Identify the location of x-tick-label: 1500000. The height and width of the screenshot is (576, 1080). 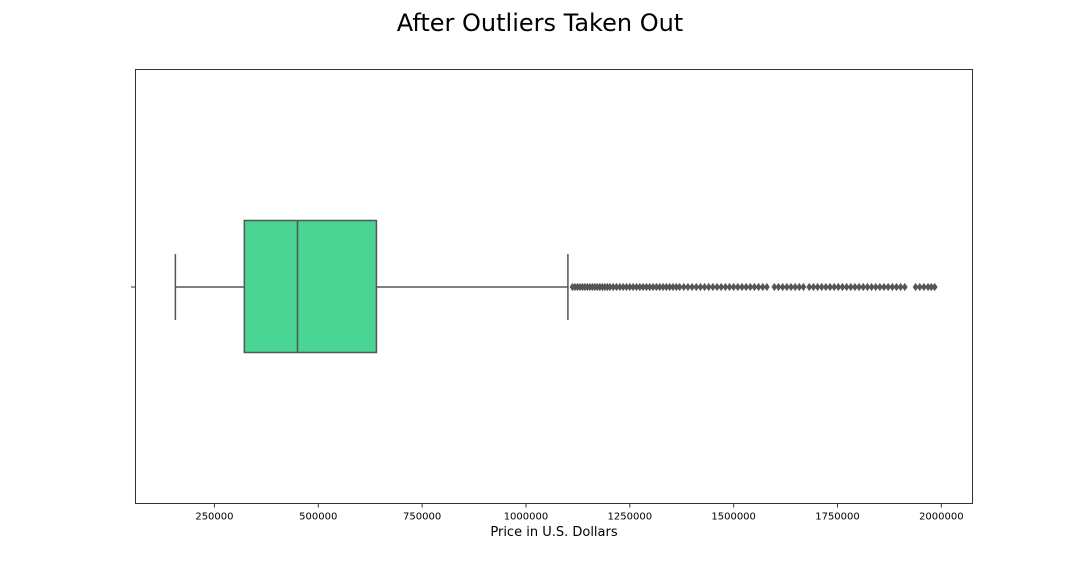
(733, 517).